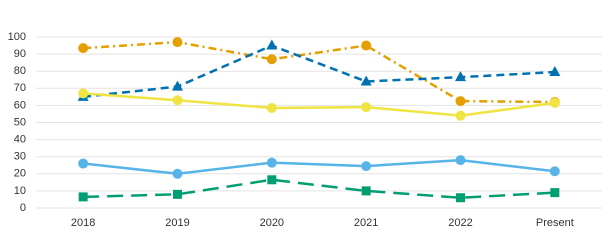 Image resolution: width=609 pixels, height=252 pixels. I want to click on y-tick-label: 60, so click(20, 105).